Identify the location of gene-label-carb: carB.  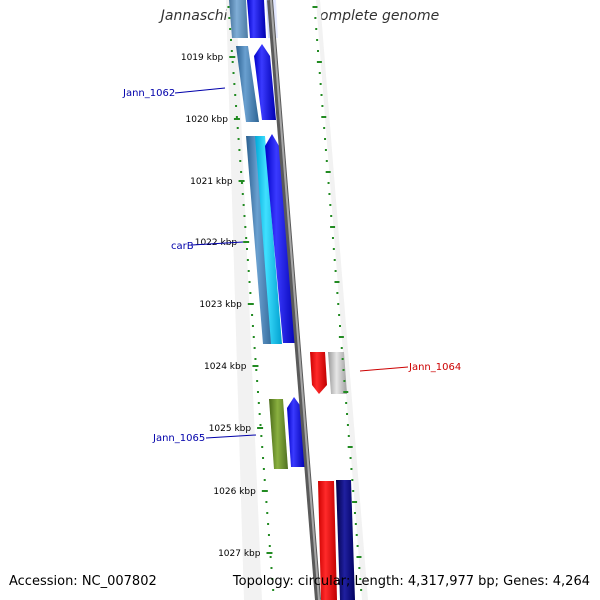
(182, 246).